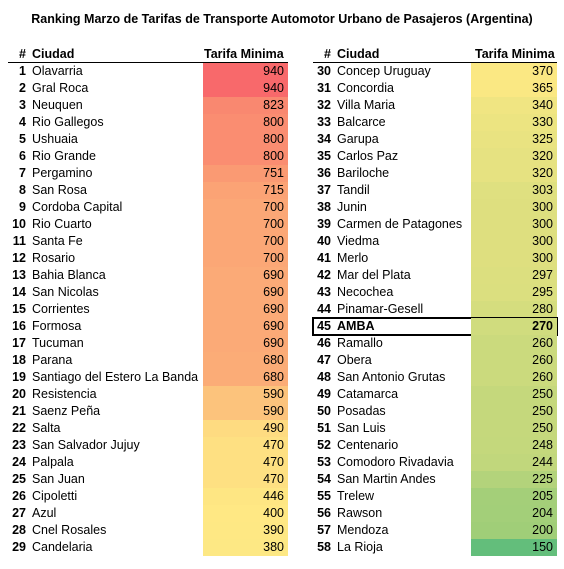 This screenshot has width=564, height=569. Describe the element at coordinates (542, 139) in the screenshot. I see `fare-value: 325` at that location.